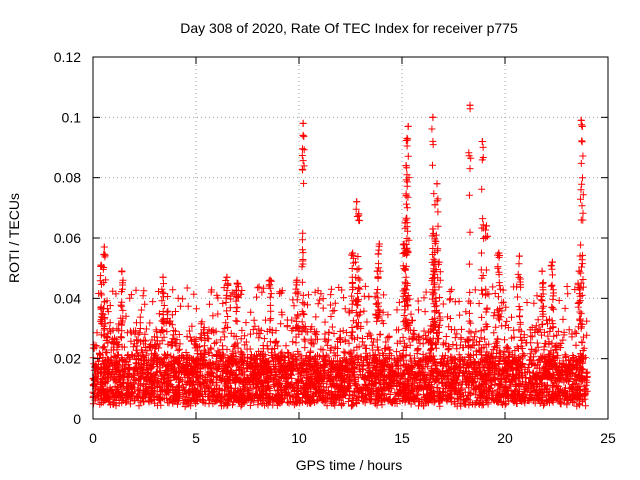 Image resolution: width=640 pixels, height=480 pixels. Describe the element at coordinates (349, 465) in the screenshot. I see `x-axis-label: GPS time / hours` at that location.